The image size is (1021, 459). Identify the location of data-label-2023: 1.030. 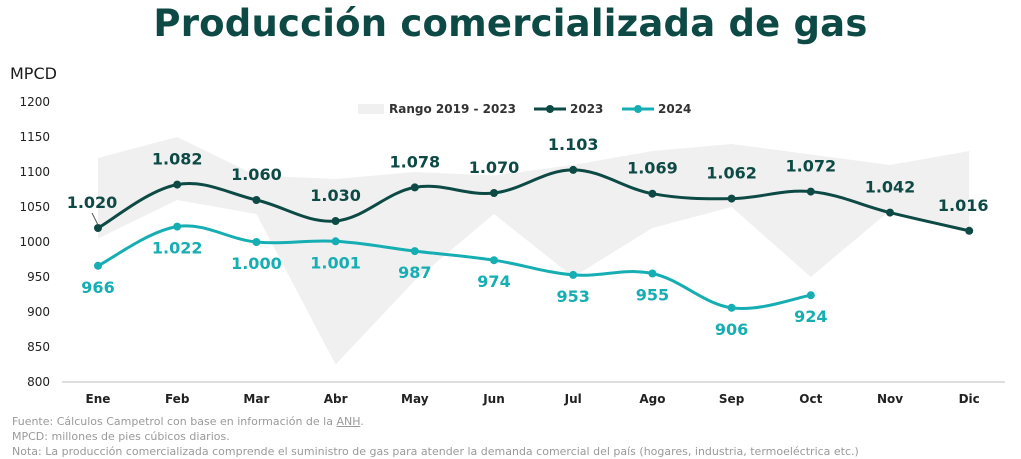
(335, 195).